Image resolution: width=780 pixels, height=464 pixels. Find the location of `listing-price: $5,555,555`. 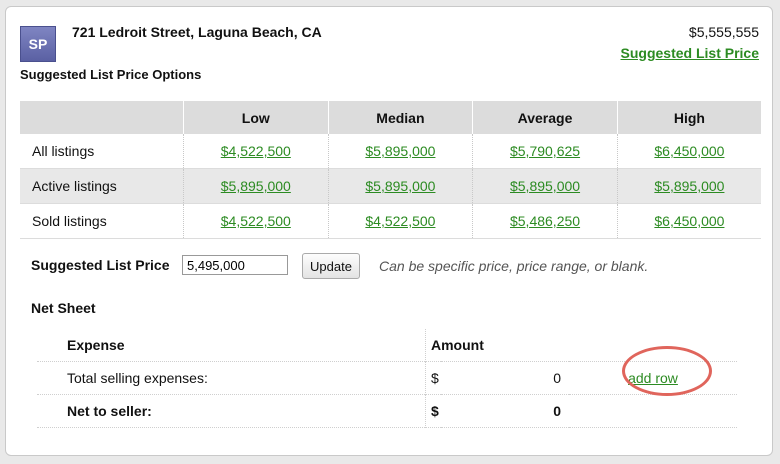

listing-price: $5,555,555 is located at coordinates (723, 32).